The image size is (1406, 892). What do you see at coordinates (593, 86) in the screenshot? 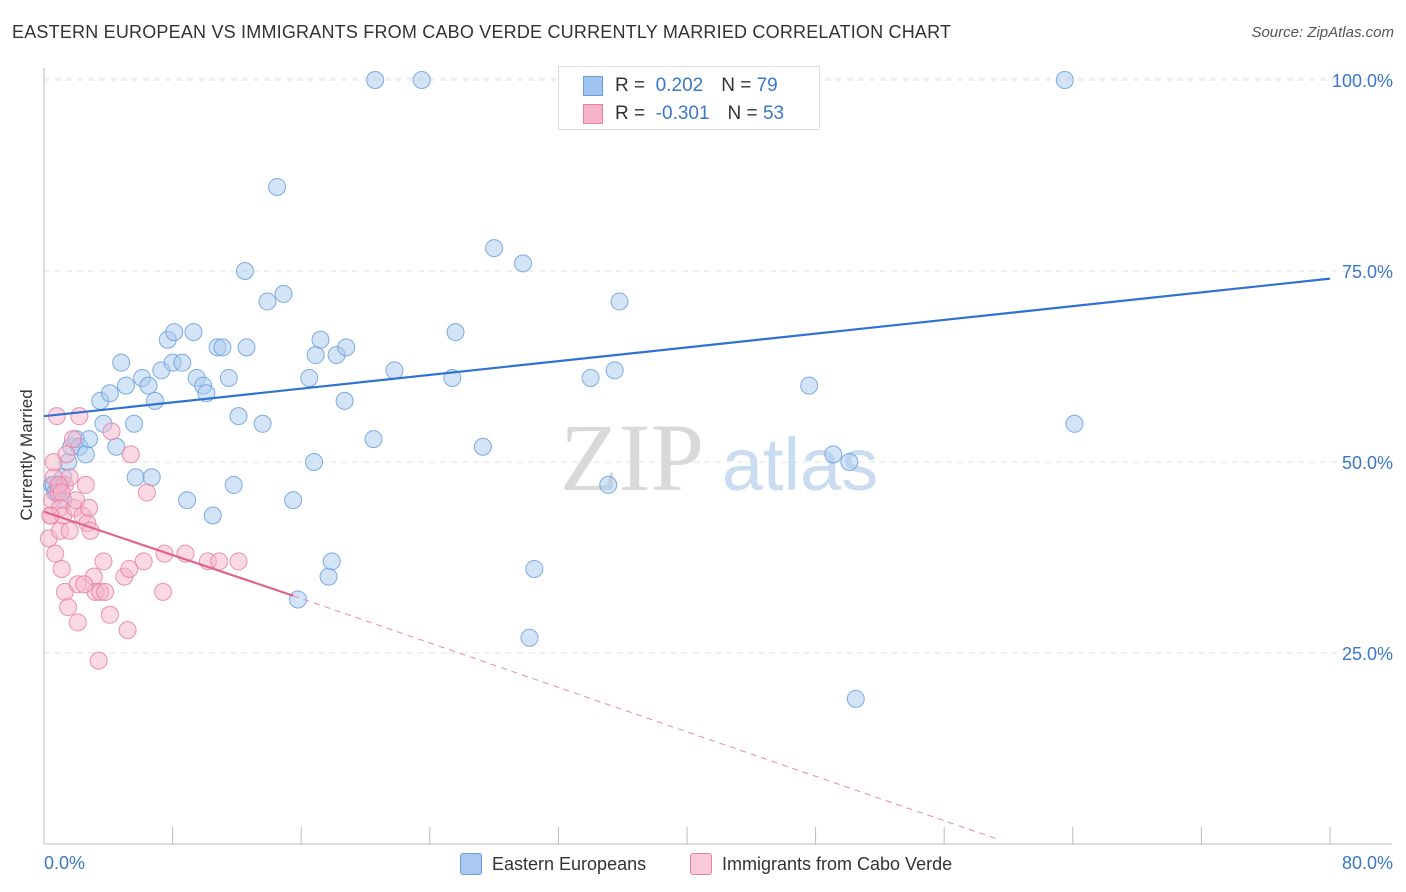
I see `legend-swatch-blue` at bounding box center [593, 86].